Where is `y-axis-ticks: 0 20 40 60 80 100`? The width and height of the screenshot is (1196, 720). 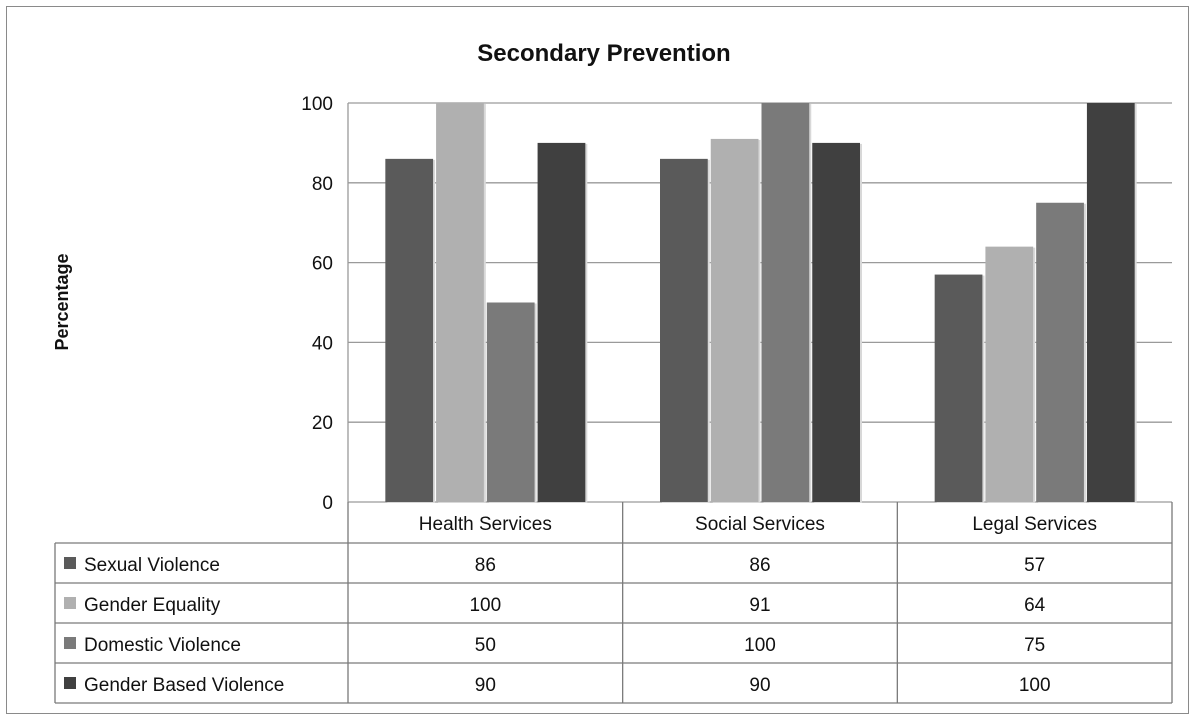 y-axis-ticks: 0 20 40 60 80 100 is located at coordinates (317, 304).